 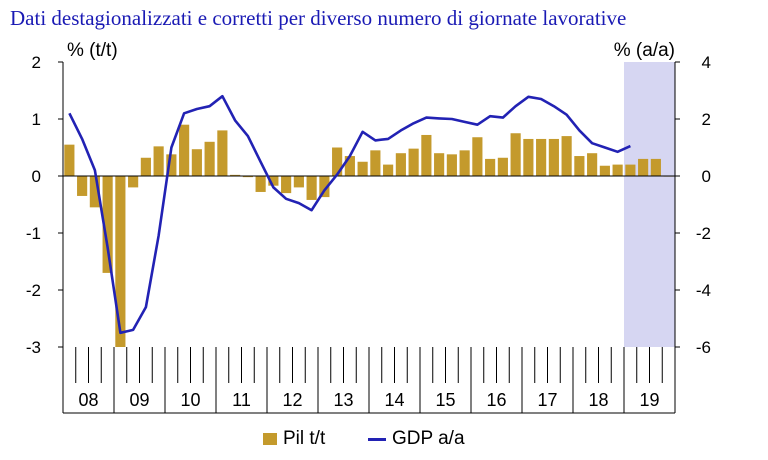 I want to click on bar-12Q4, so click(x=311, y=188).